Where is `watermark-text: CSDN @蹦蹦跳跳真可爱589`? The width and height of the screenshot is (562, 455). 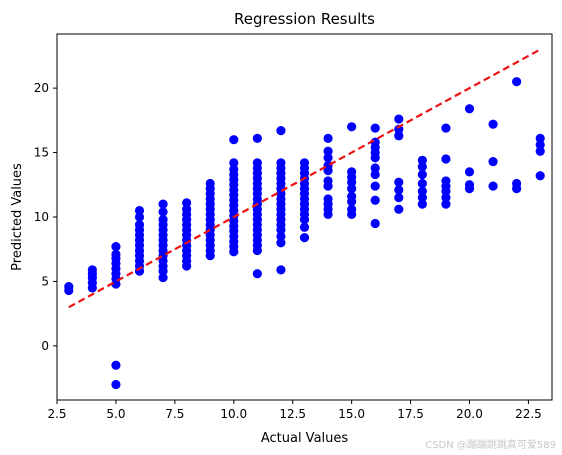 watermark-text: CSDN @蹦蹦跳跳真可爱589 is located at coordinates (490, 445).